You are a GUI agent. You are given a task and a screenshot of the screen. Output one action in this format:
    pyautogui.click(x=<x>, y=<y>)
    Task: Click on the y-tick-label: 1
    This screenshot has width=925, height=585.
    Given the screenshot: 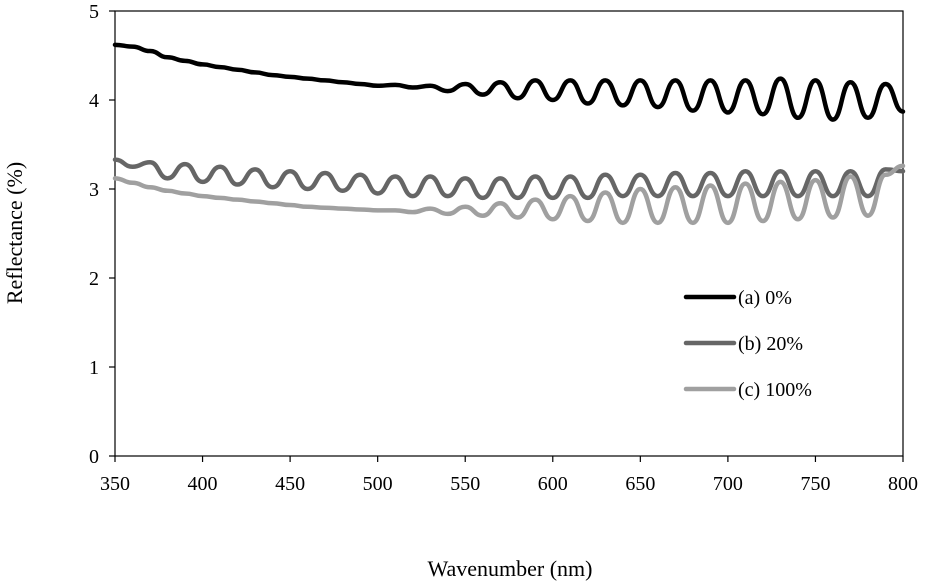 What is the action you would take?
    pyautogui.click(x=94, y=368)
    